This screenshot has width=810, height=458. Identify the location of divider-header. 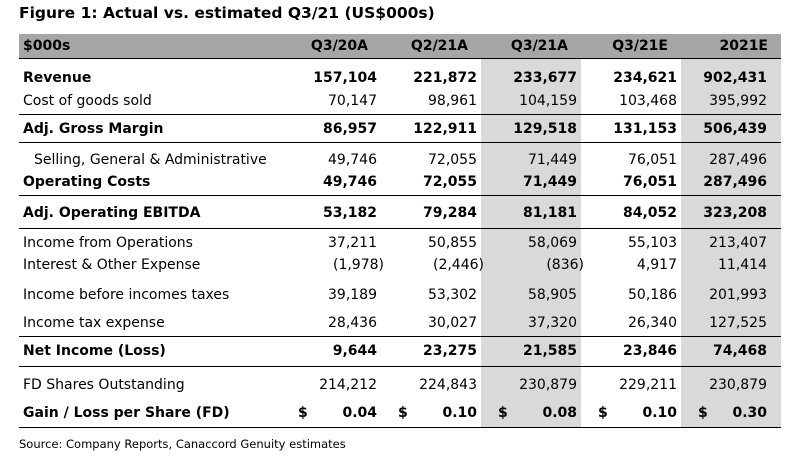
(400, 58).